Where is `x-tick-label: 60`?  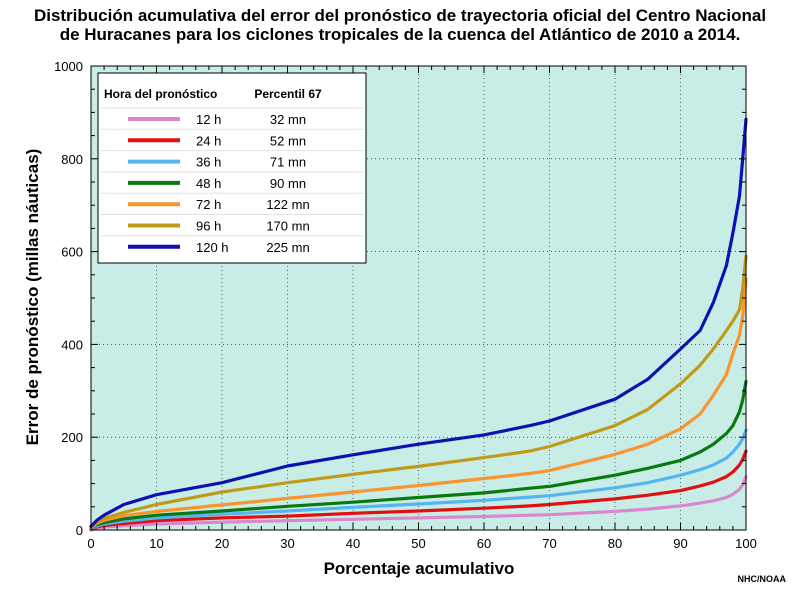
x-tick-label: 60 is located at coordinates (484, 543).